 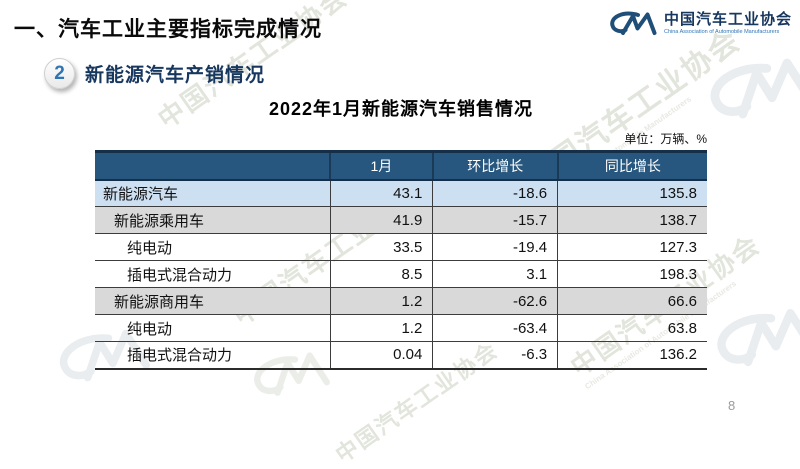 I want to click on col-header-category, so click(x=212, y=165).